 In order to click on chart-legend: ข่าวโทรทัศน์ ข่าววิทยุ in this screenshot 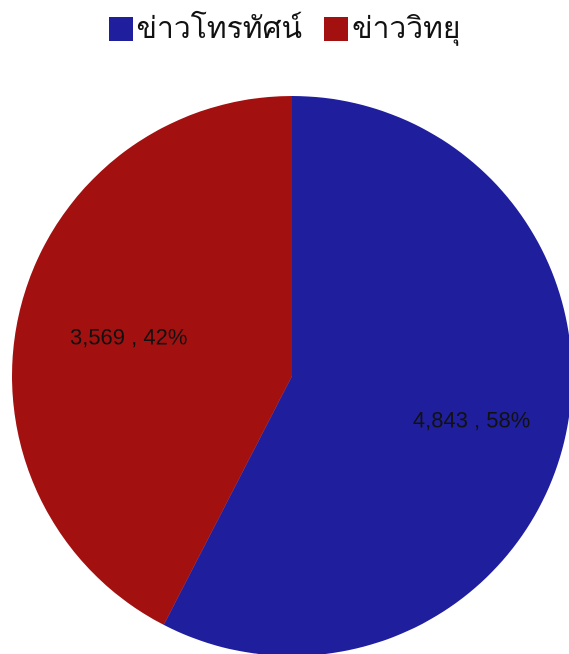, I will do `click(284, 29)`.